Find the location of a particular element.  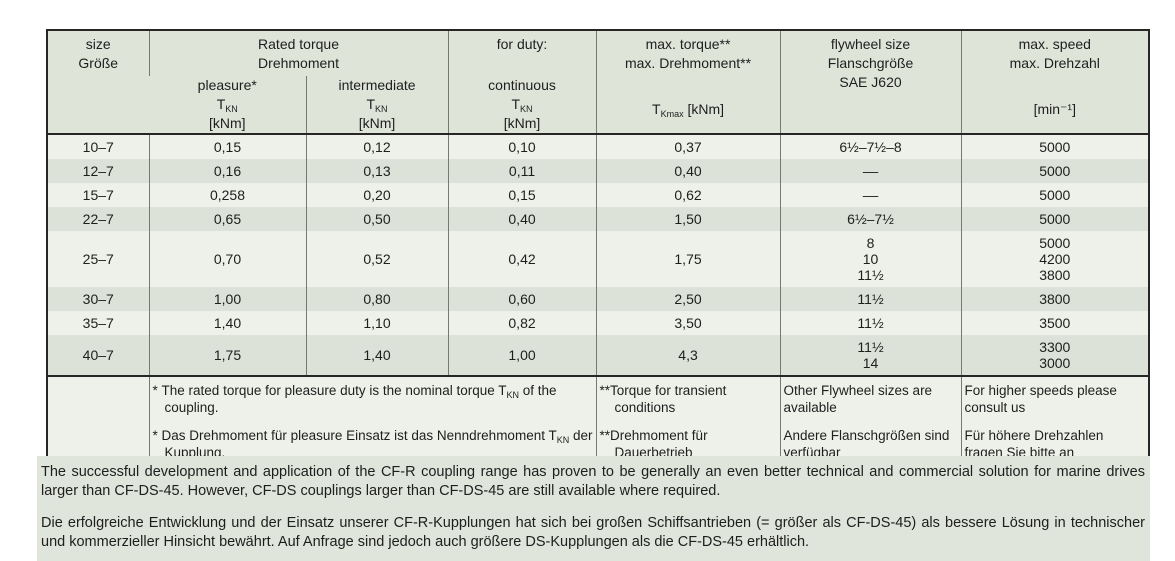

cell-max-torque: 0,62 is located at coordinates (688, 195).